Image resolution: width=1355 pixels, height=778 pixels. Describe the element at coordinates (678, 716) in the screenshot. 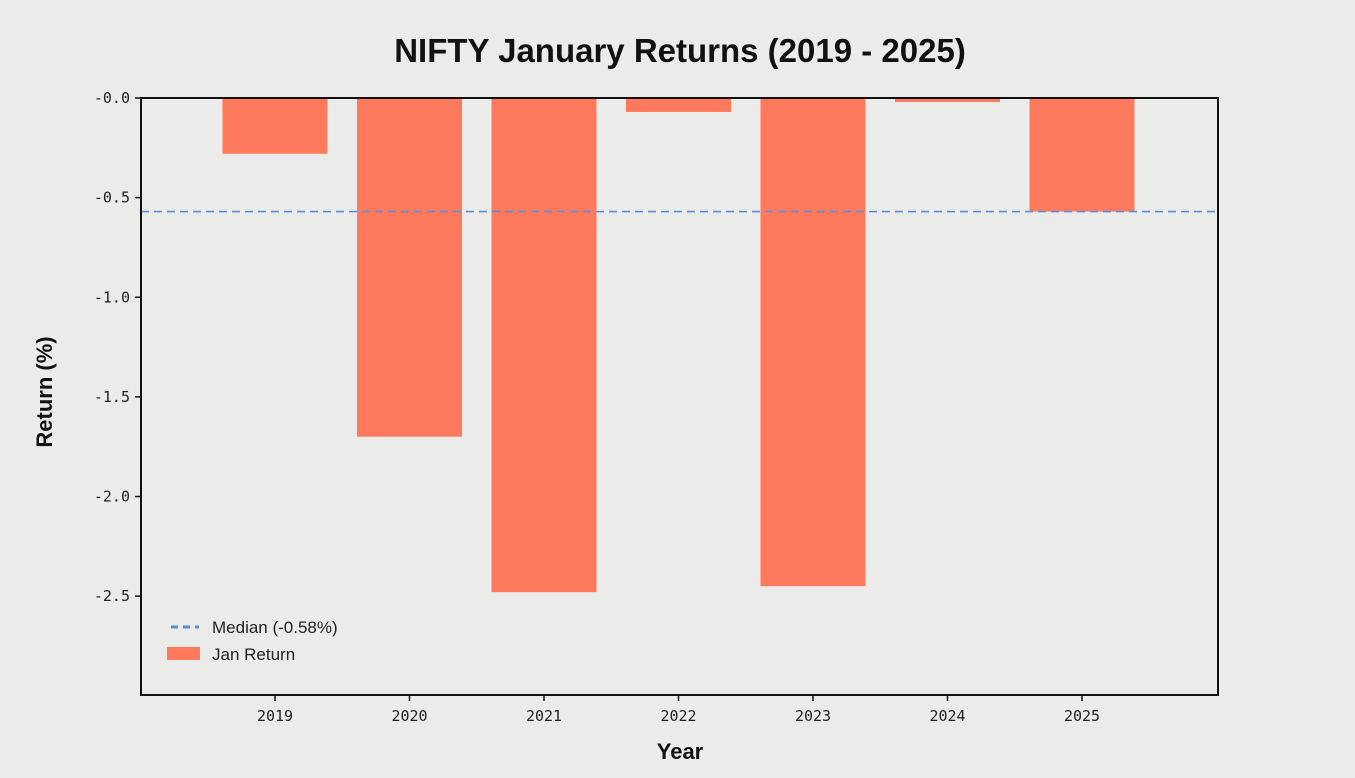

I see `x-tick-label: 2022` at that location.